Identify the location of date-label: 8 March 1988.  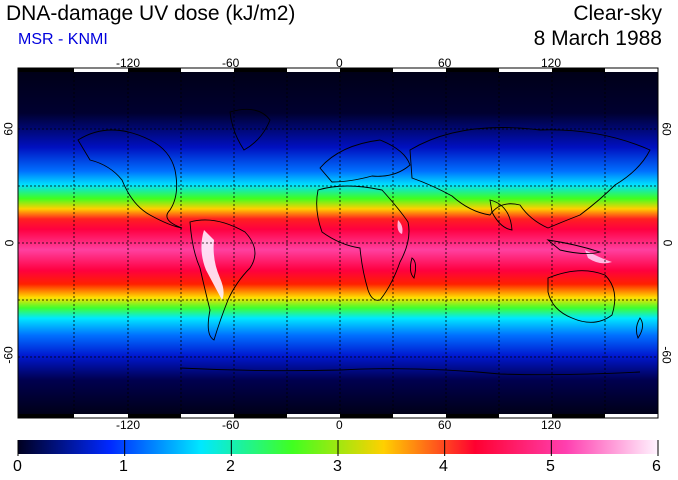
(597, 38).